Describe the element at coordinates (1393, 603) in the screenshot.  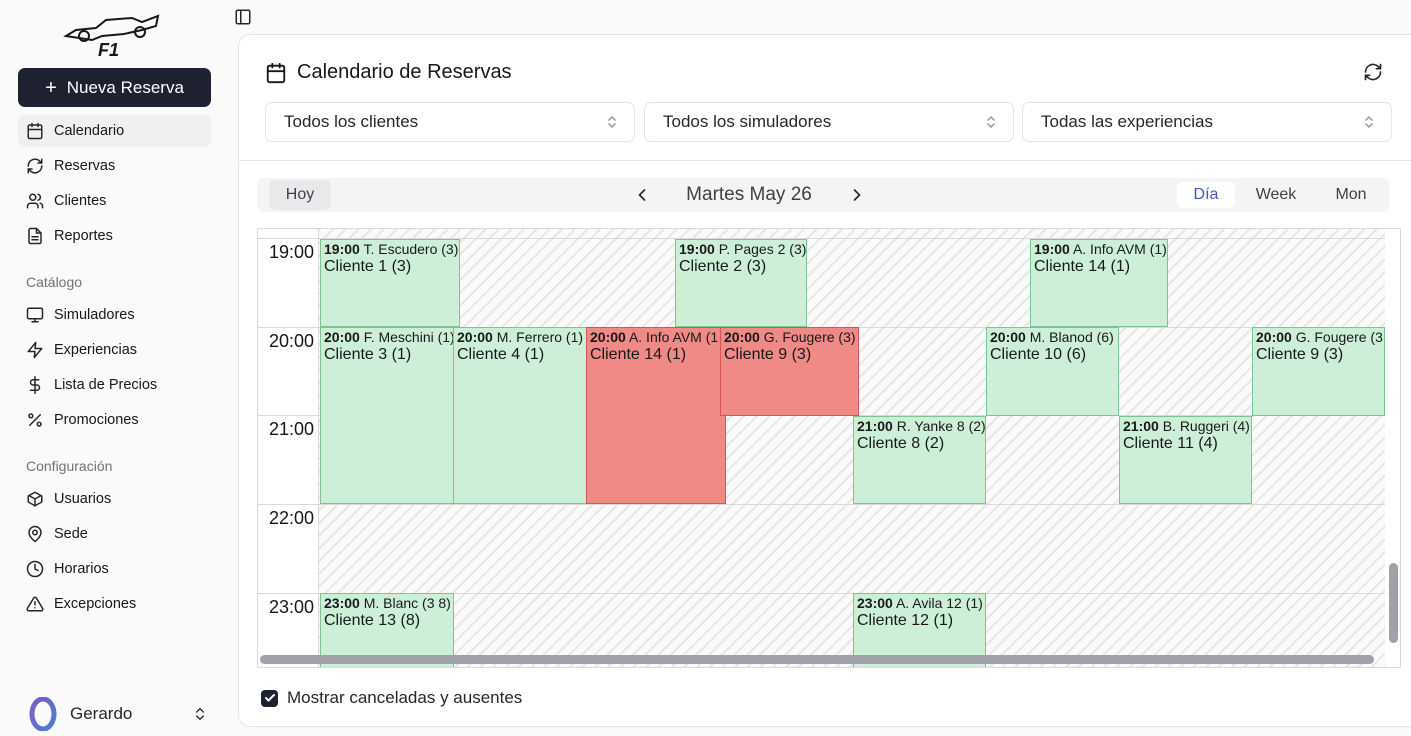
I see `vertical-scrollbar` at that location.